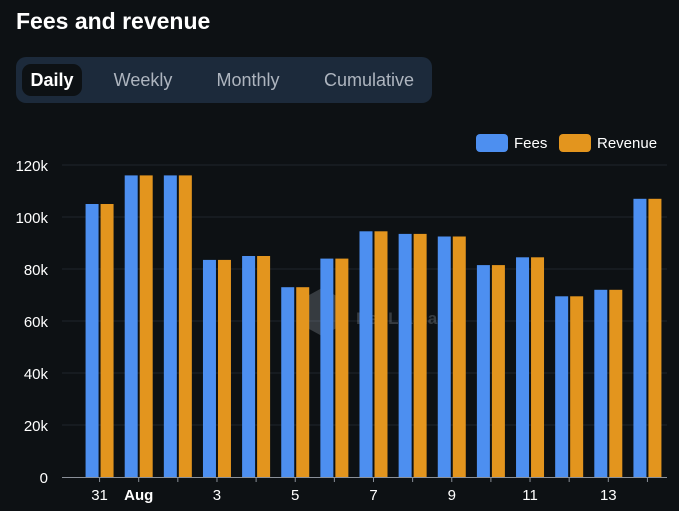  Describe the element at coordinates (511, 143) in the screenshot. I see `legend-item-fees: Fees` at that location.